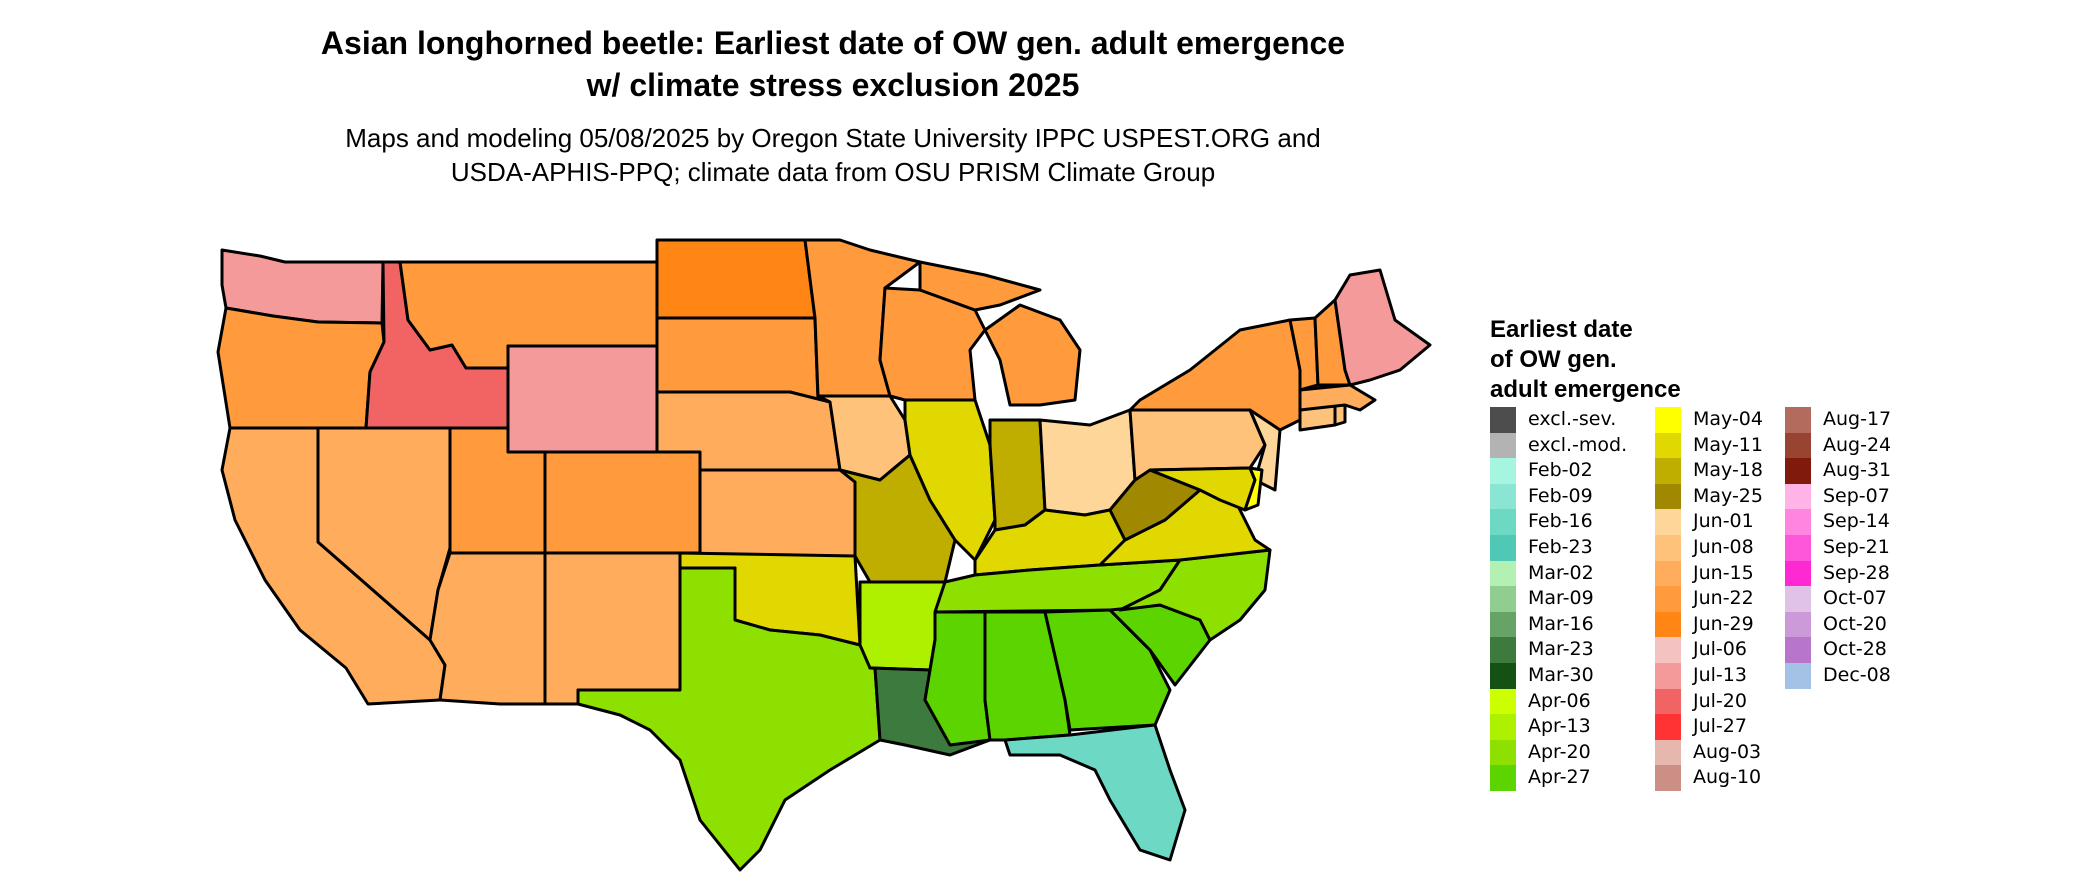 The height and width of the screenshot is (895, 2100). I want to click on legend-label: Aug-17, so click(1857, 419).